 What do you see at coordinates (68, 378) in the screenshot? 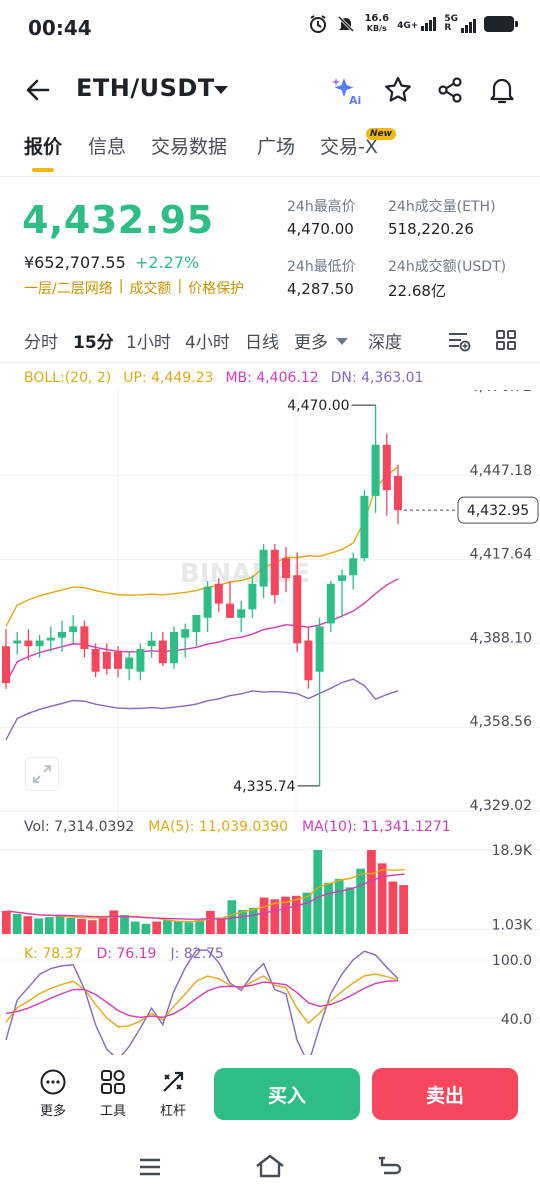
I see `boll-params: BOLL:(20, 2)` at bounding box center [68, 378].